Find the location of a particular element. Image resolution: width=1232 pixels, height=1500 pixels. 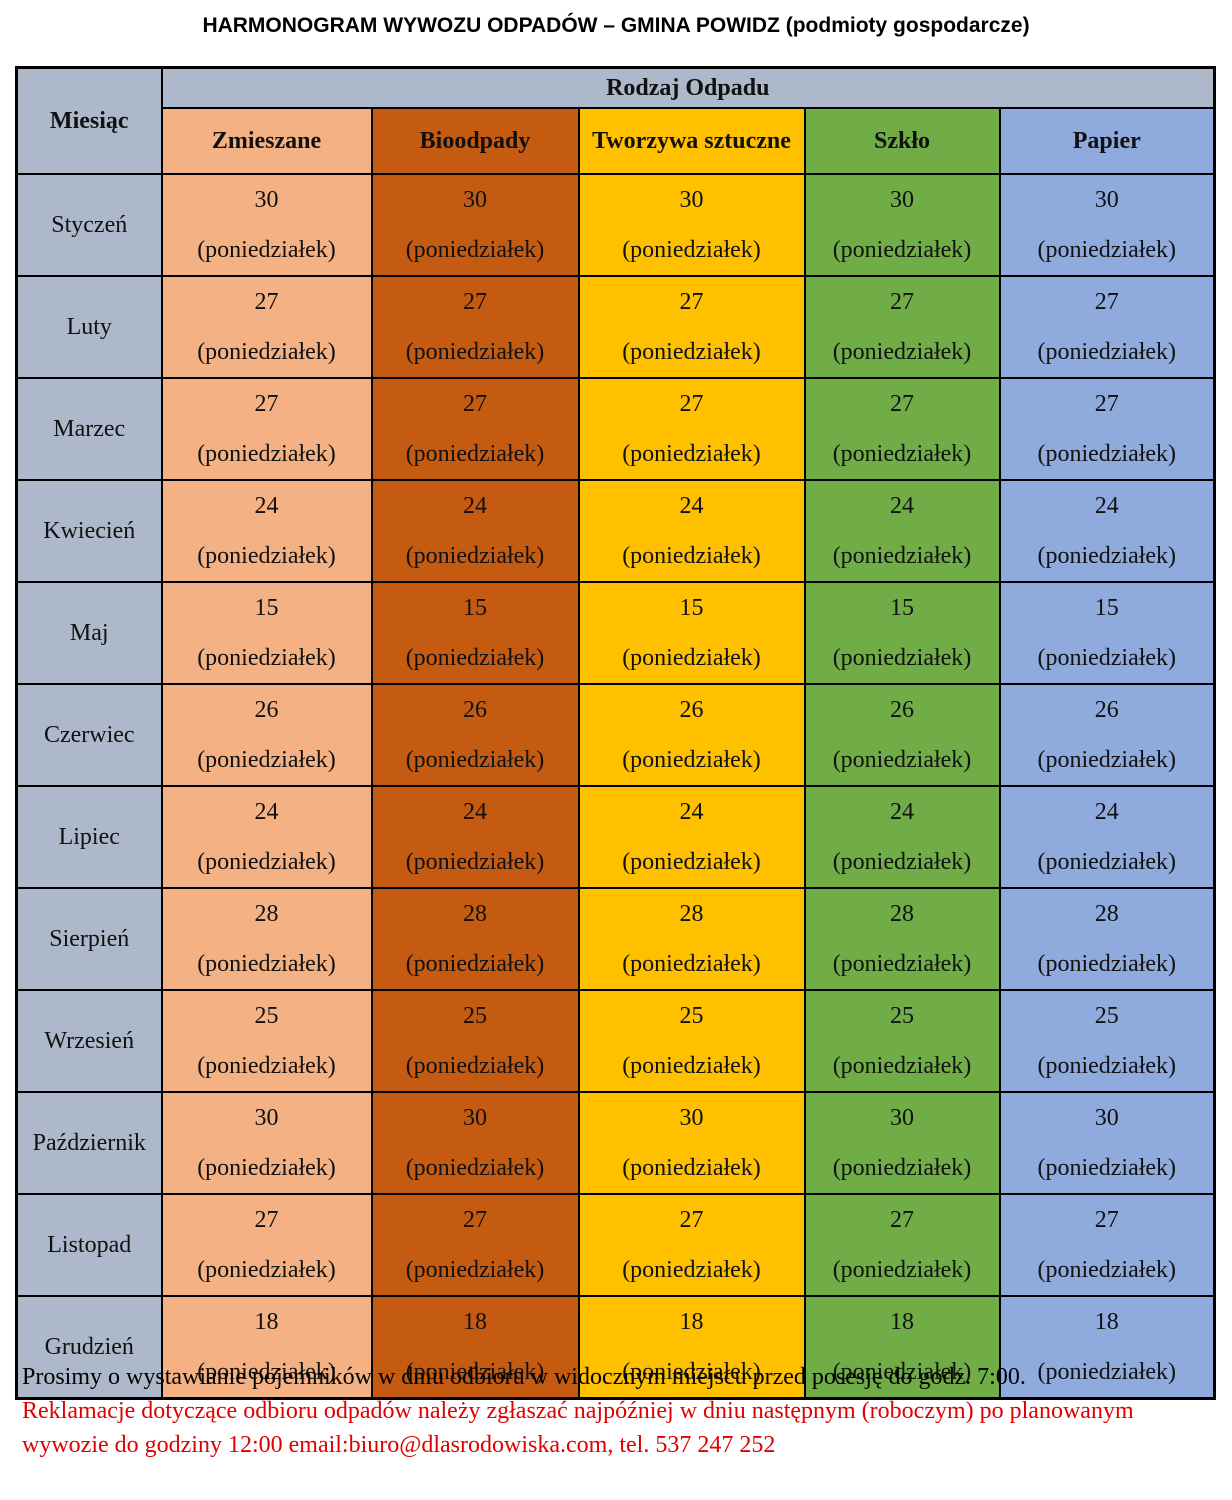

collection-cell-bioodpady: 30 (poniedziałek) is located at coordinates (475, 225).